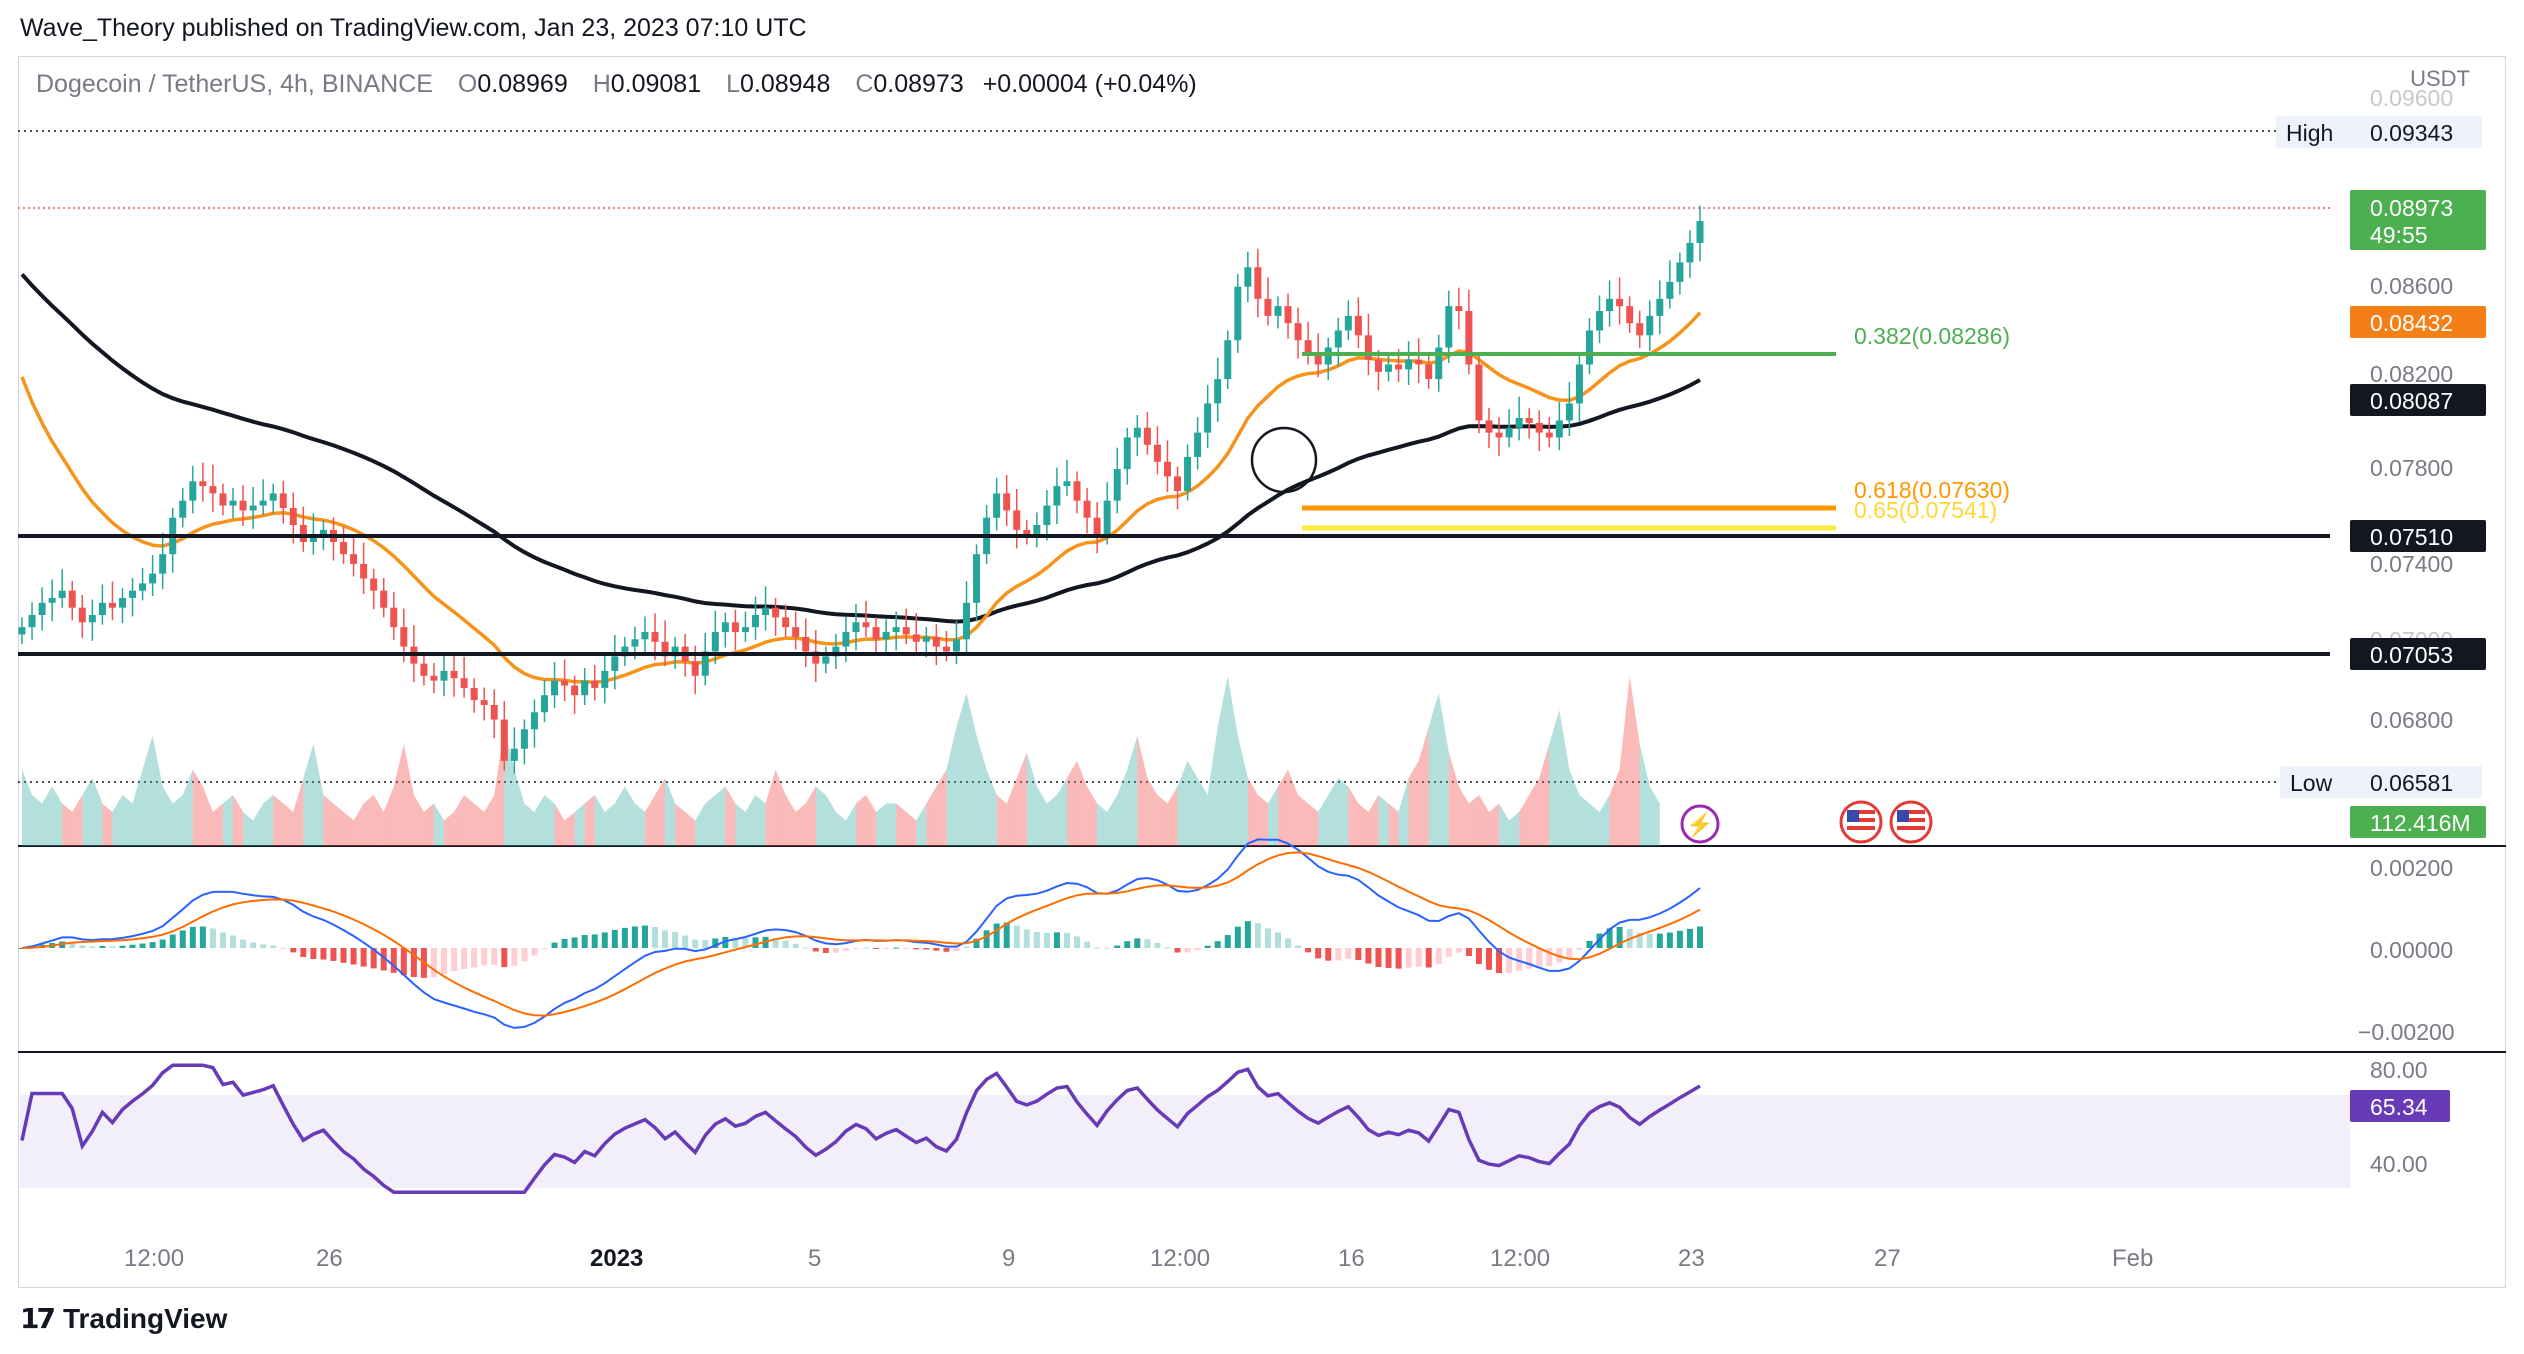  What do you see at coordinates (2411, 655) in the screenshot?
I see `support-2-value: 0.07053` at bounding box center [2411, 655].